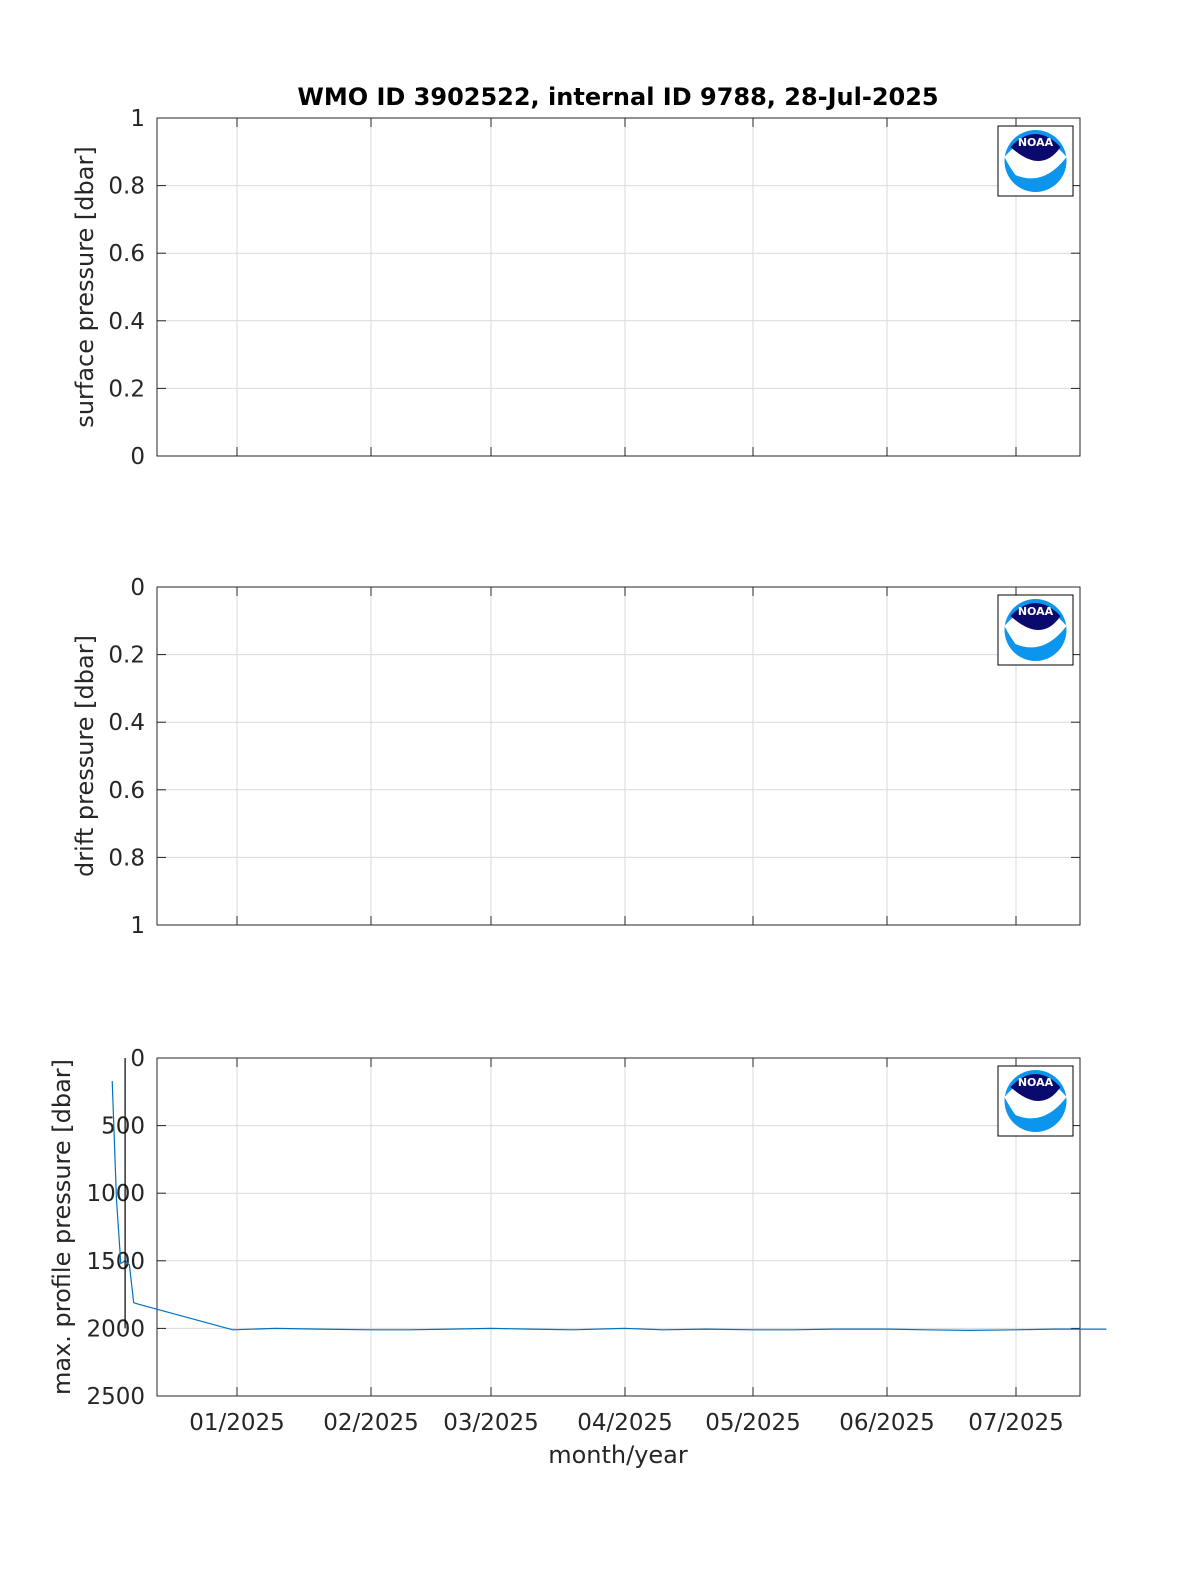  What do you see at coordinates (618, 1455) in the screenshot?
I see `x-axis-label: month/year` at bounding box center [618, 1455].